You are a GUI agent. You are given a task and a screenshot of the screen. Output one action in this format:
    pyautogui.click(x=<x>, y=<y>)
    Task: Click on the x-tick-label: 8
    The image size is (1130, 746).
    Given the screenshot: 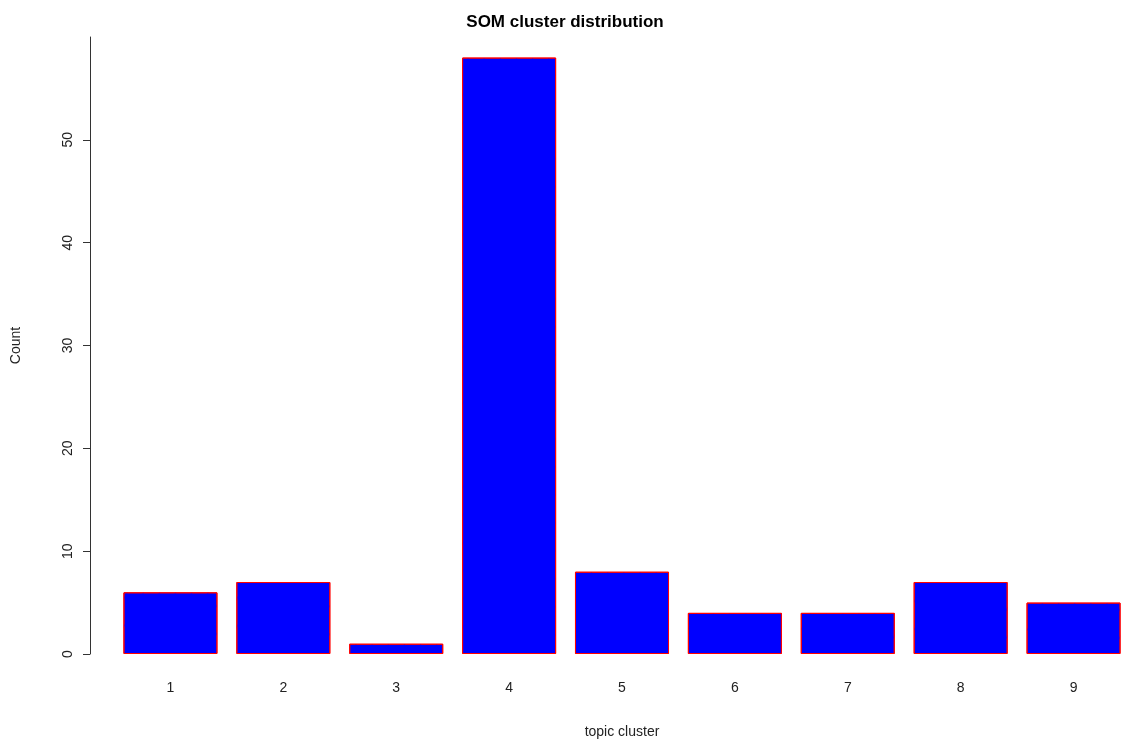 What is the action you would take?
    pyautogui.click(x=960, y=687)
    